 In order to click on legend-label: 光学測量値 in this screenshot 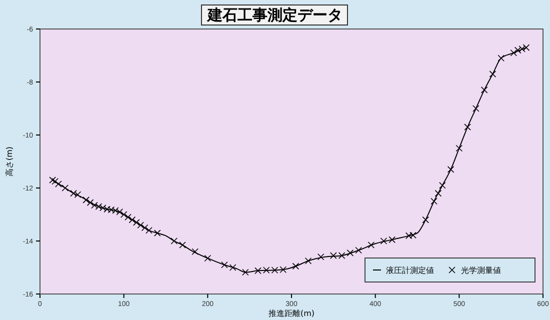, I will do `click(481, 270)`.